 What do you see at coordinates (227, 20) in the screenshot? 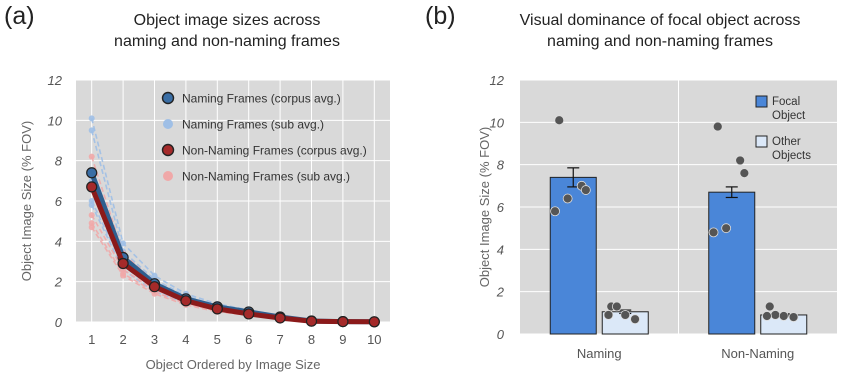
I see `chart-title-a-line-1: Object image sizes across` at bounding box center [227, 20].